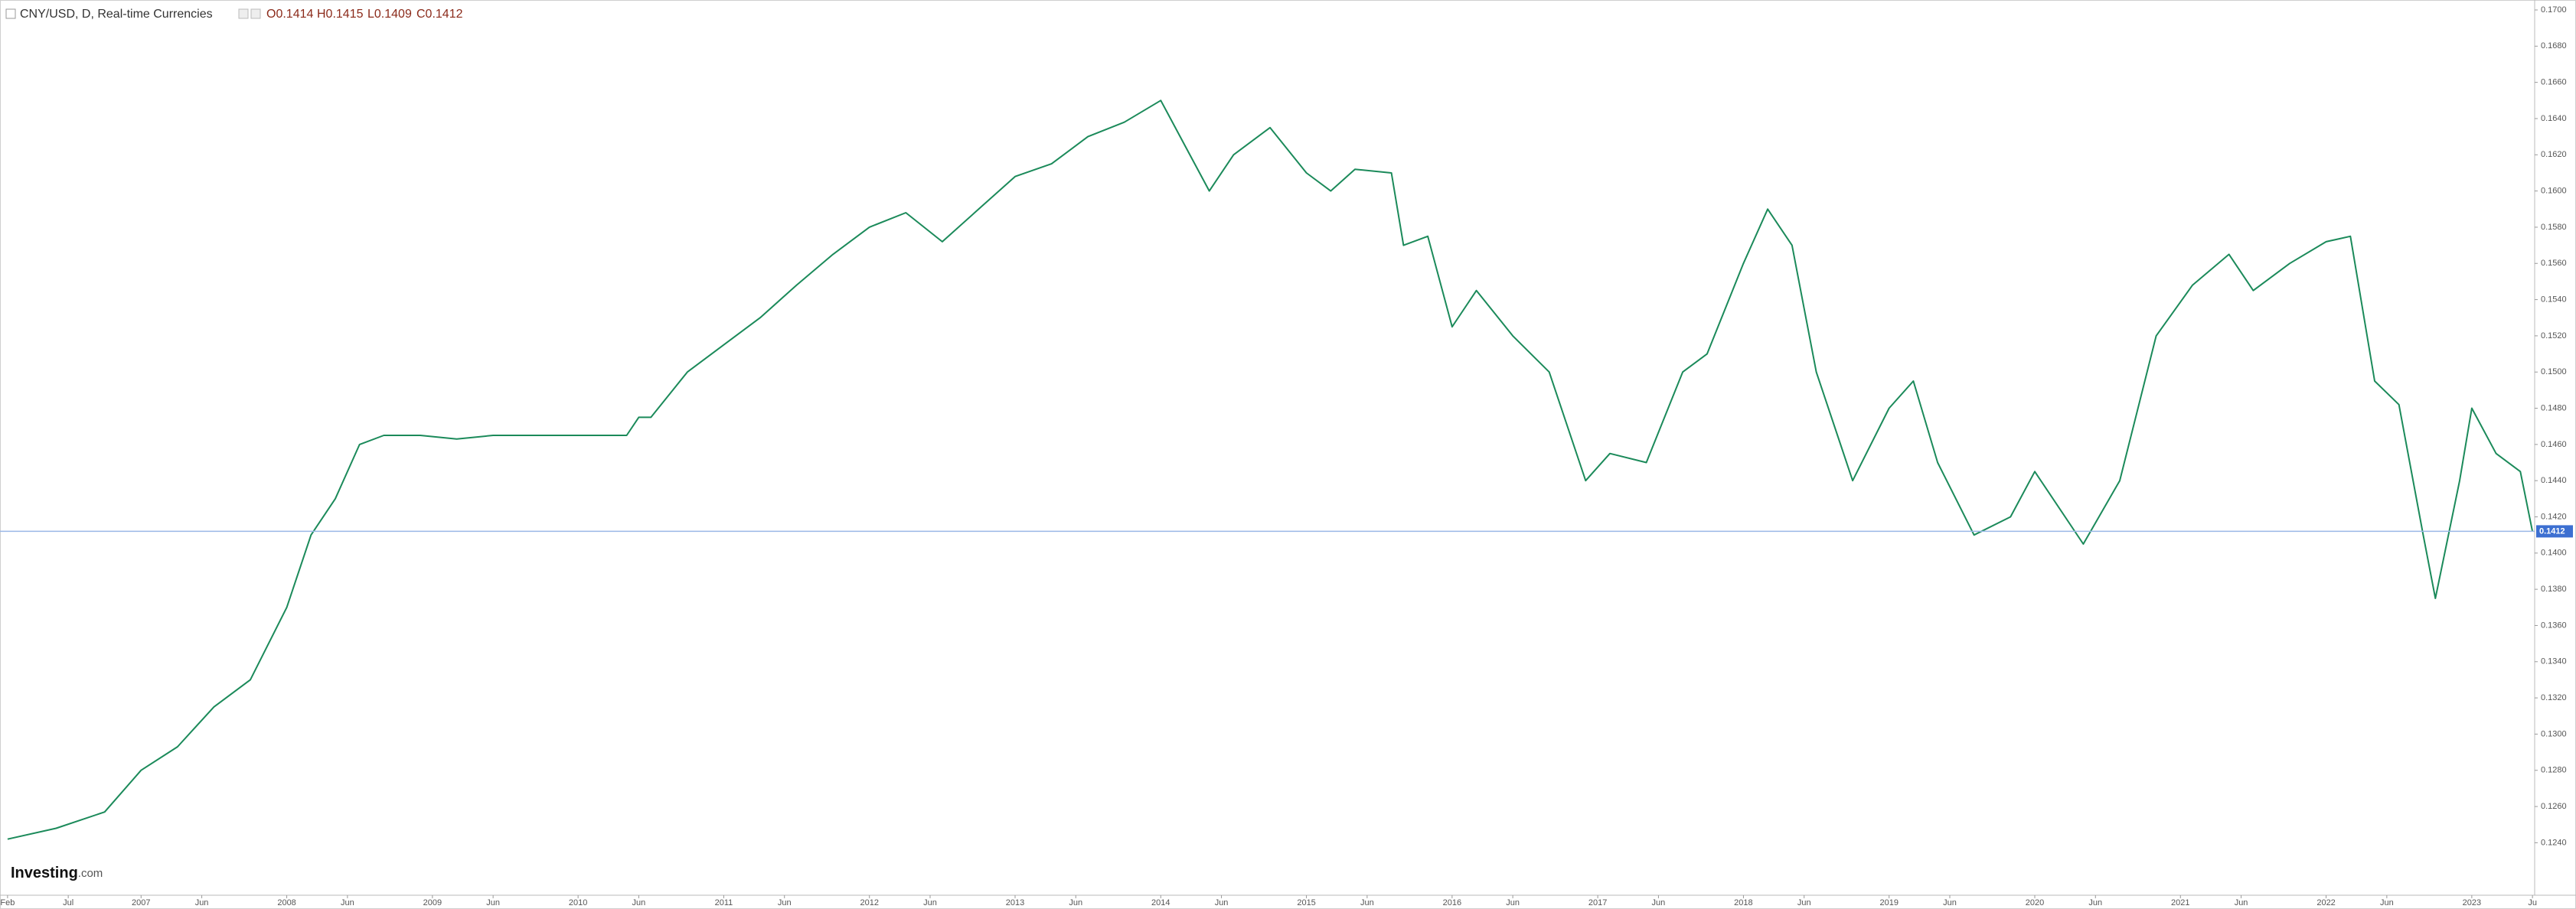 This screenshot has width=2576, height=909. I want to click on close-icon, so click(255, 13).